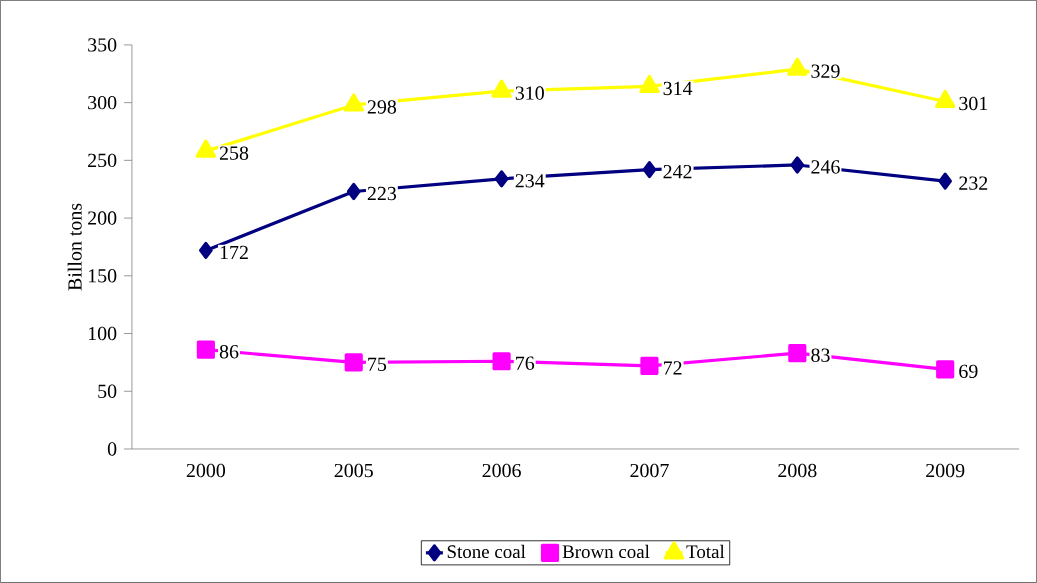 The image size is (1037, 583). What do you see at coordinates (973, 183) in the screenshot?
I see `data-label: 232` at bounding box center [973, 183].